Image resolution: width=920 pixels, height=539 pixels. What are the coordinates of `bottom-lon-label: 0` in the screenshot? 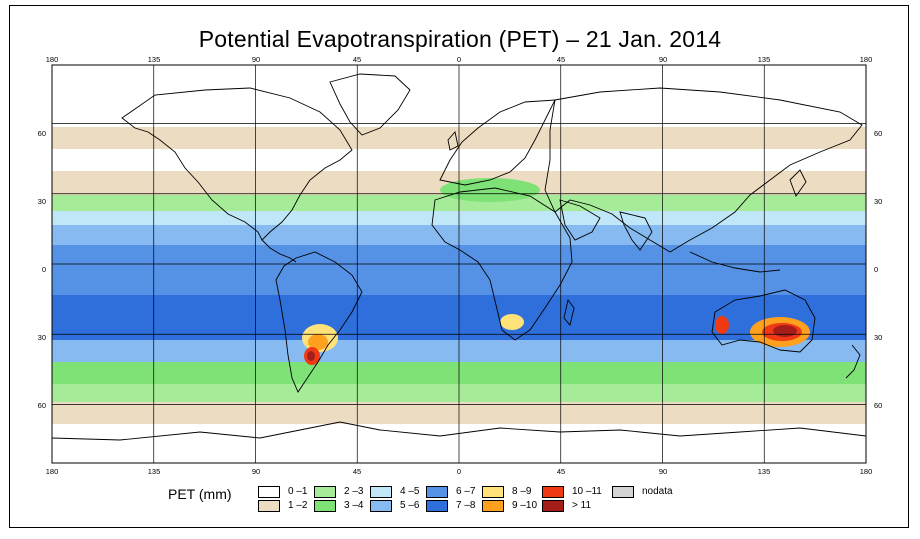 It's located at (459, 471).